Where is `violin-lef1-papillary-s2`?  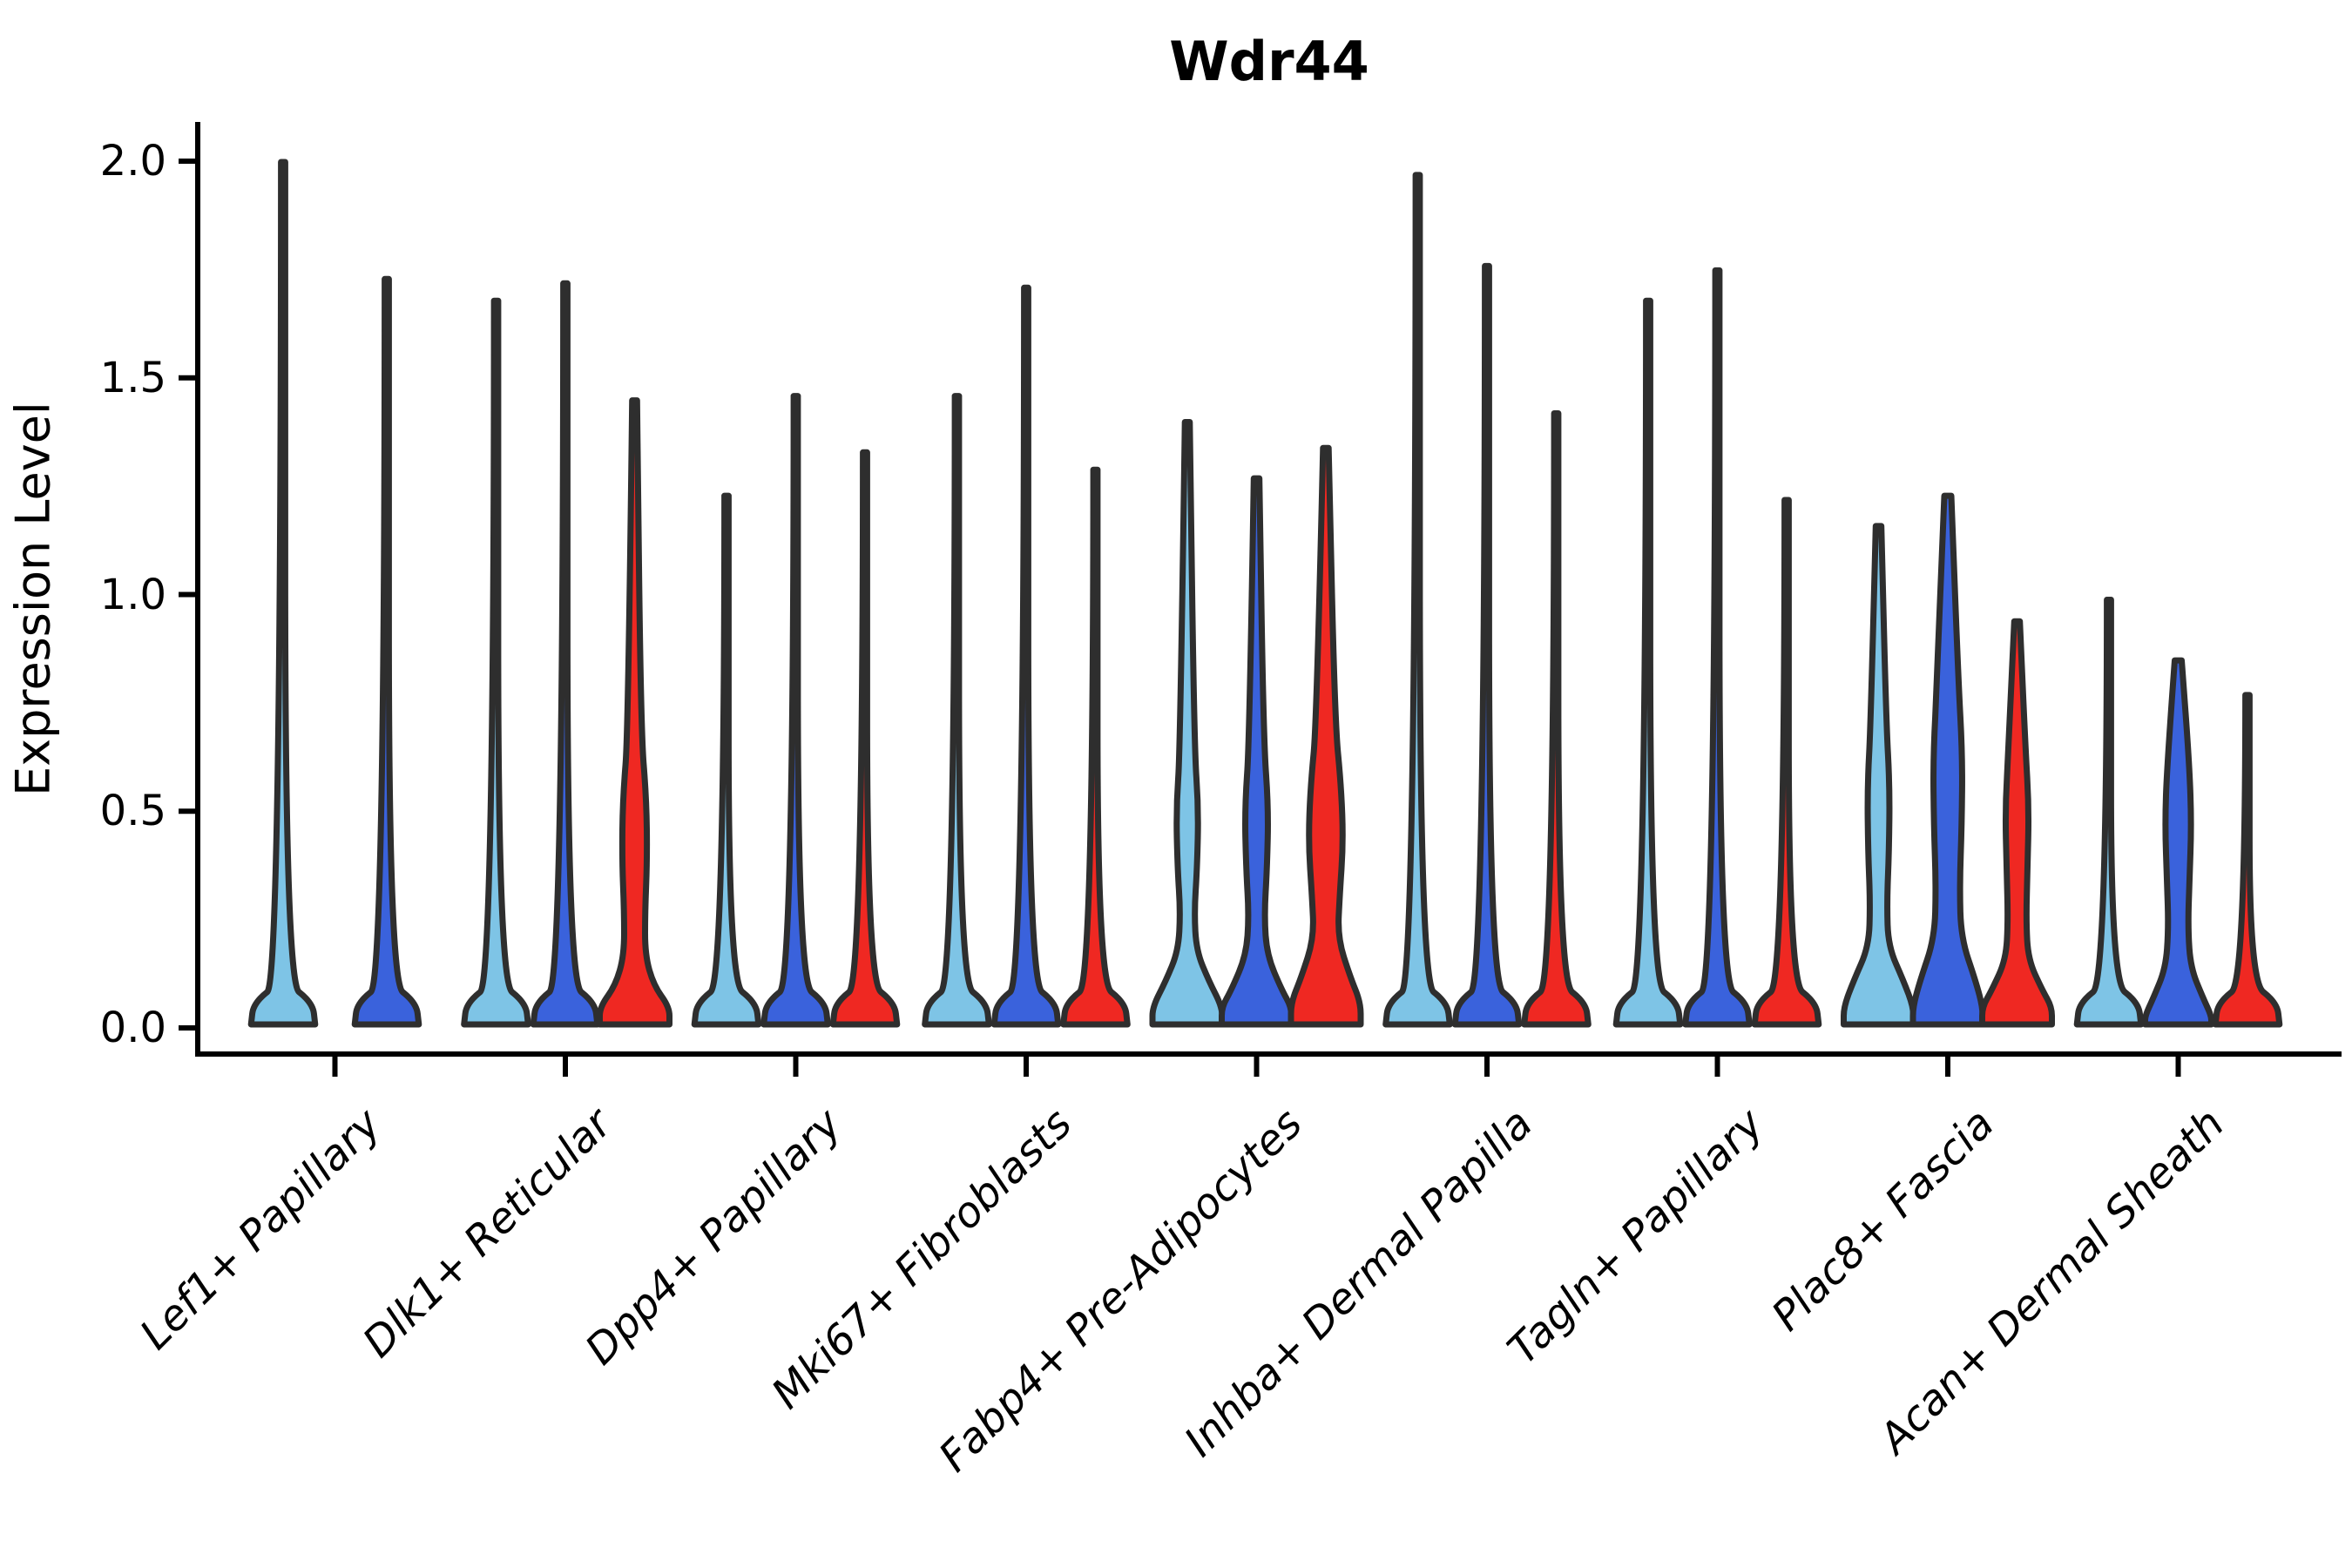 violin-lef1-papillary-s2 is located at coordinates (386, 651).